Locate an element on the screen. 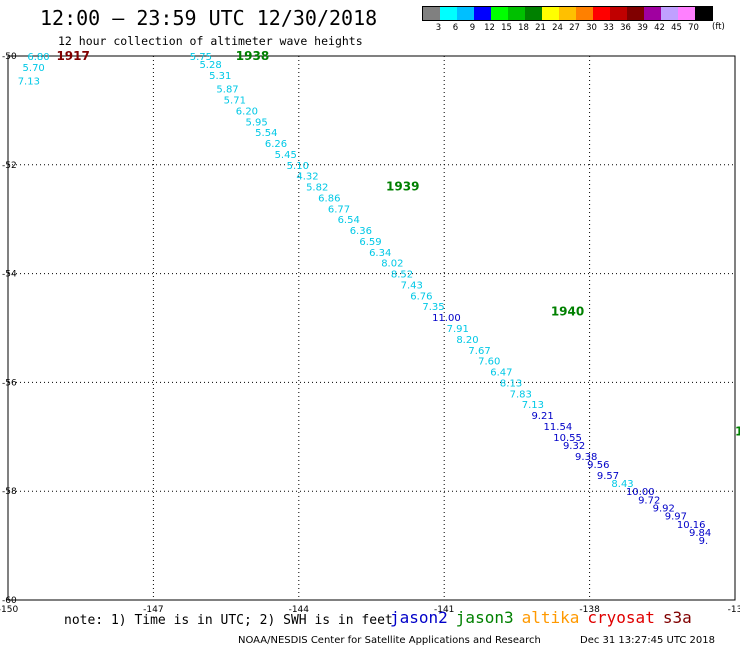 This screenshot has width=740, height=650. wave-height-value: 6.20 is located at coordinates (247, 111).